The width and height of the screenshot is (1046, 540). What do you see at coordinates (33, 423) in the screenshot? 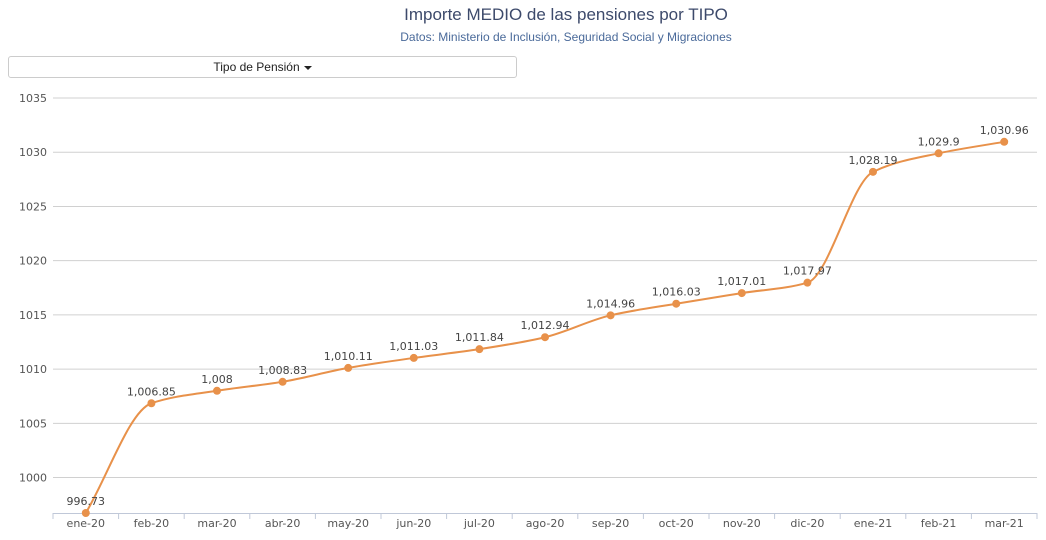
I see `y-tick-label-1005: 1005` at bounding box center [33, 423].